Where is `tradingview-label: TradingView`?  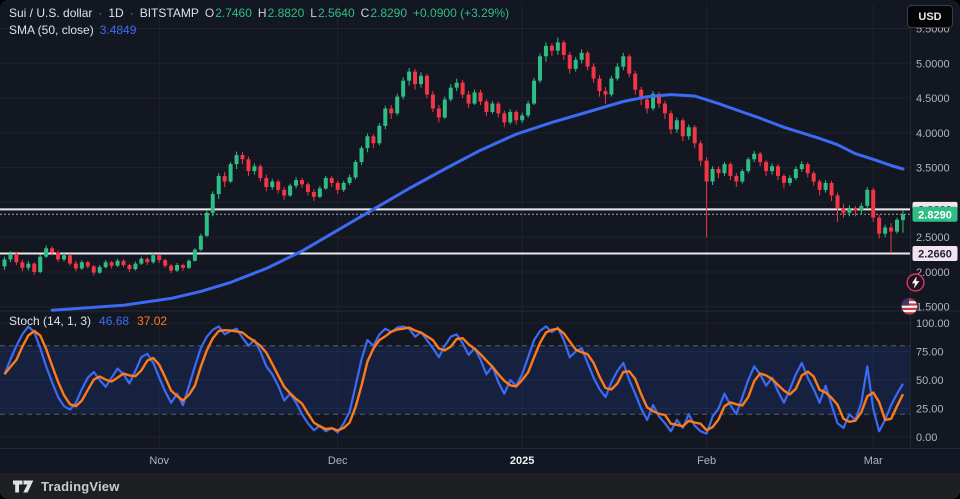
tradingview-label: TradingView is located at coordinates (80, 486).